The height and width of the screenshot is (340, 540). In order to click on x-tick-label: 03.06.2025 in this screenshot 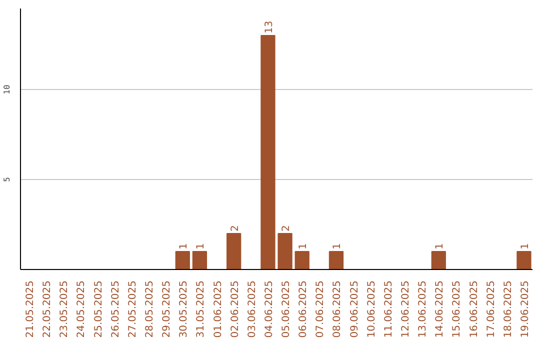, I will do `click(252, 309)`.